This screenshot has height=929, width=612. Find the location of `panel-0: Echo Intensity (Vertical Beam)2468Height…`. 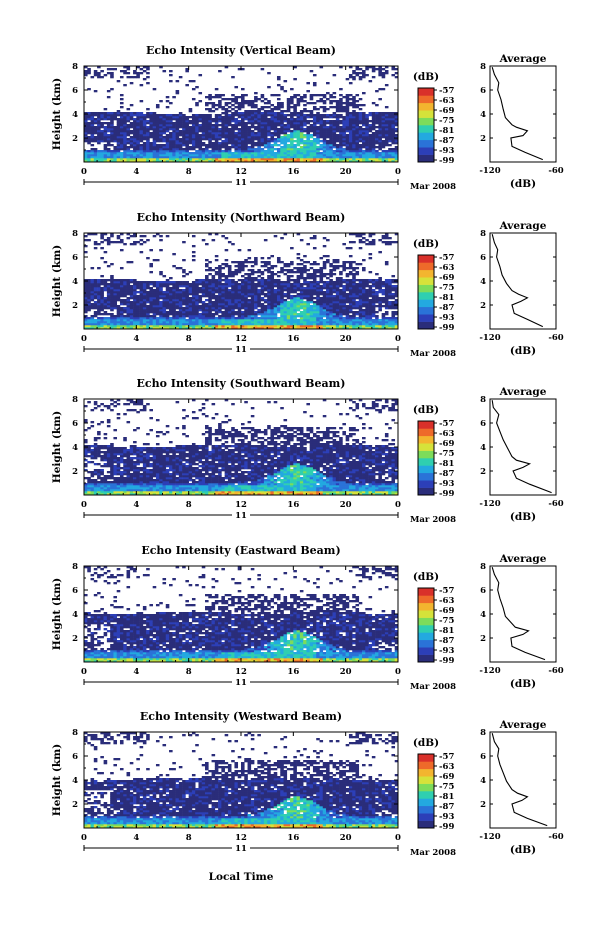

panel-0: Echo Intensity (Vertical Beam)2468Height… is located at coordinates (307, 118).